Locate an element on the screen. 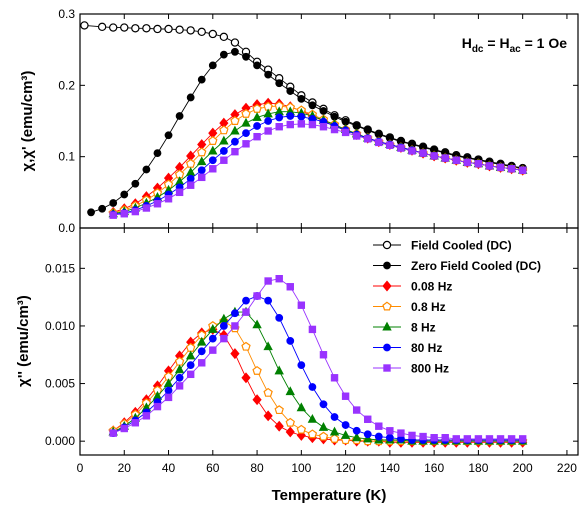 This screenshot has height=506, width=583. legend-label-field-cooled-dc: Field Cooled (DC) is located at coordinates (461, 246).